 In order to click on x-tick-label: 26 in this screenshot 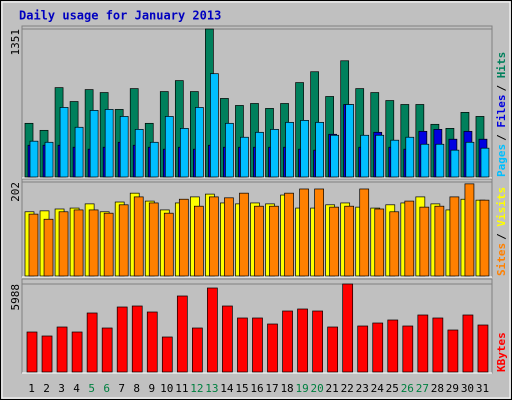, I will do `click(407, 388)`.